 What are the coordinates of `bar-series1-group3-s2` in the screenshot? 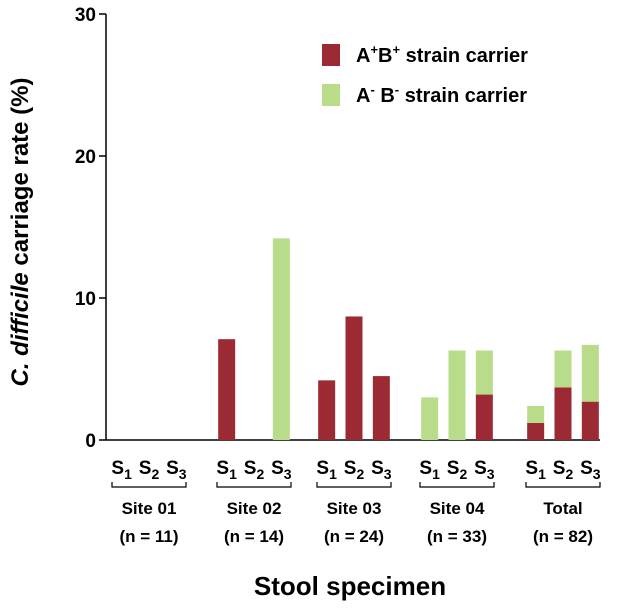 It's located at (354, 378).